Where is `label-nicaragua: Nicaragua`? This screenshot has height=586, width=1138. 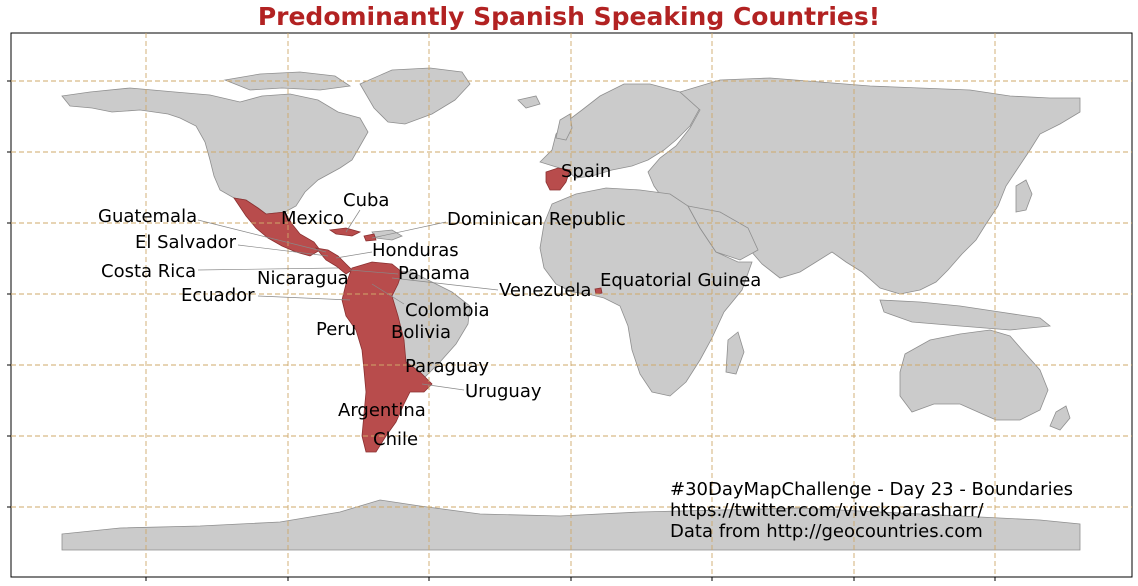
label-nicaragua: Nicaragua is located at coordinates (303, 278).